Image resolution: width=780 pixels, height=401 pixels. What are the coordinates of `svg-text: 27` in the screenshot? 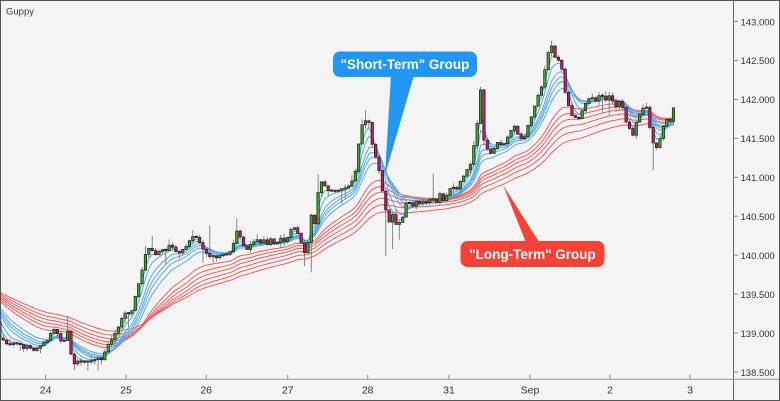 It's located at (288, 390).